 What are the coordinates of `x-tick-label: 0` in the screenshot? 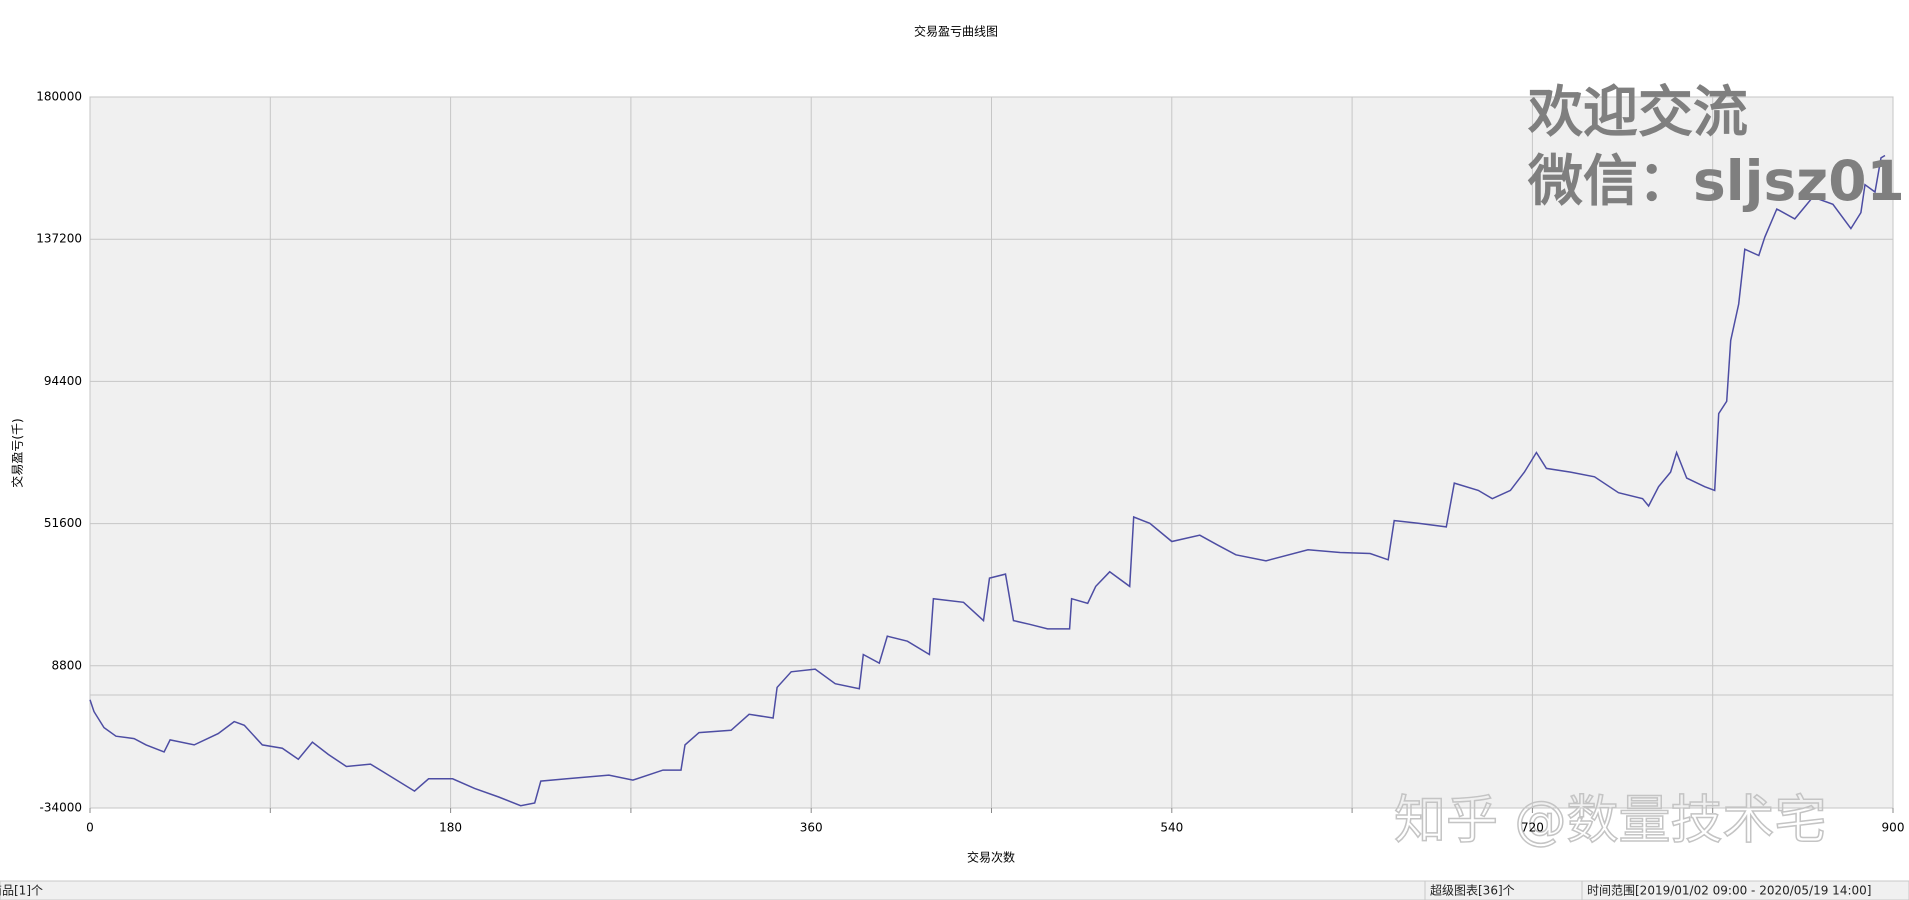 It's located at (90, 828).